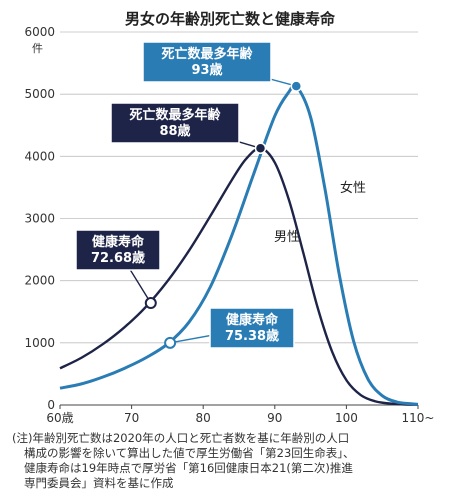 This screenshot has width=460, height=500. What do you see at coordinates (206, 70) in the screenshot?
I see `annotation-text: 93歳` at bounding box center [206, 70].